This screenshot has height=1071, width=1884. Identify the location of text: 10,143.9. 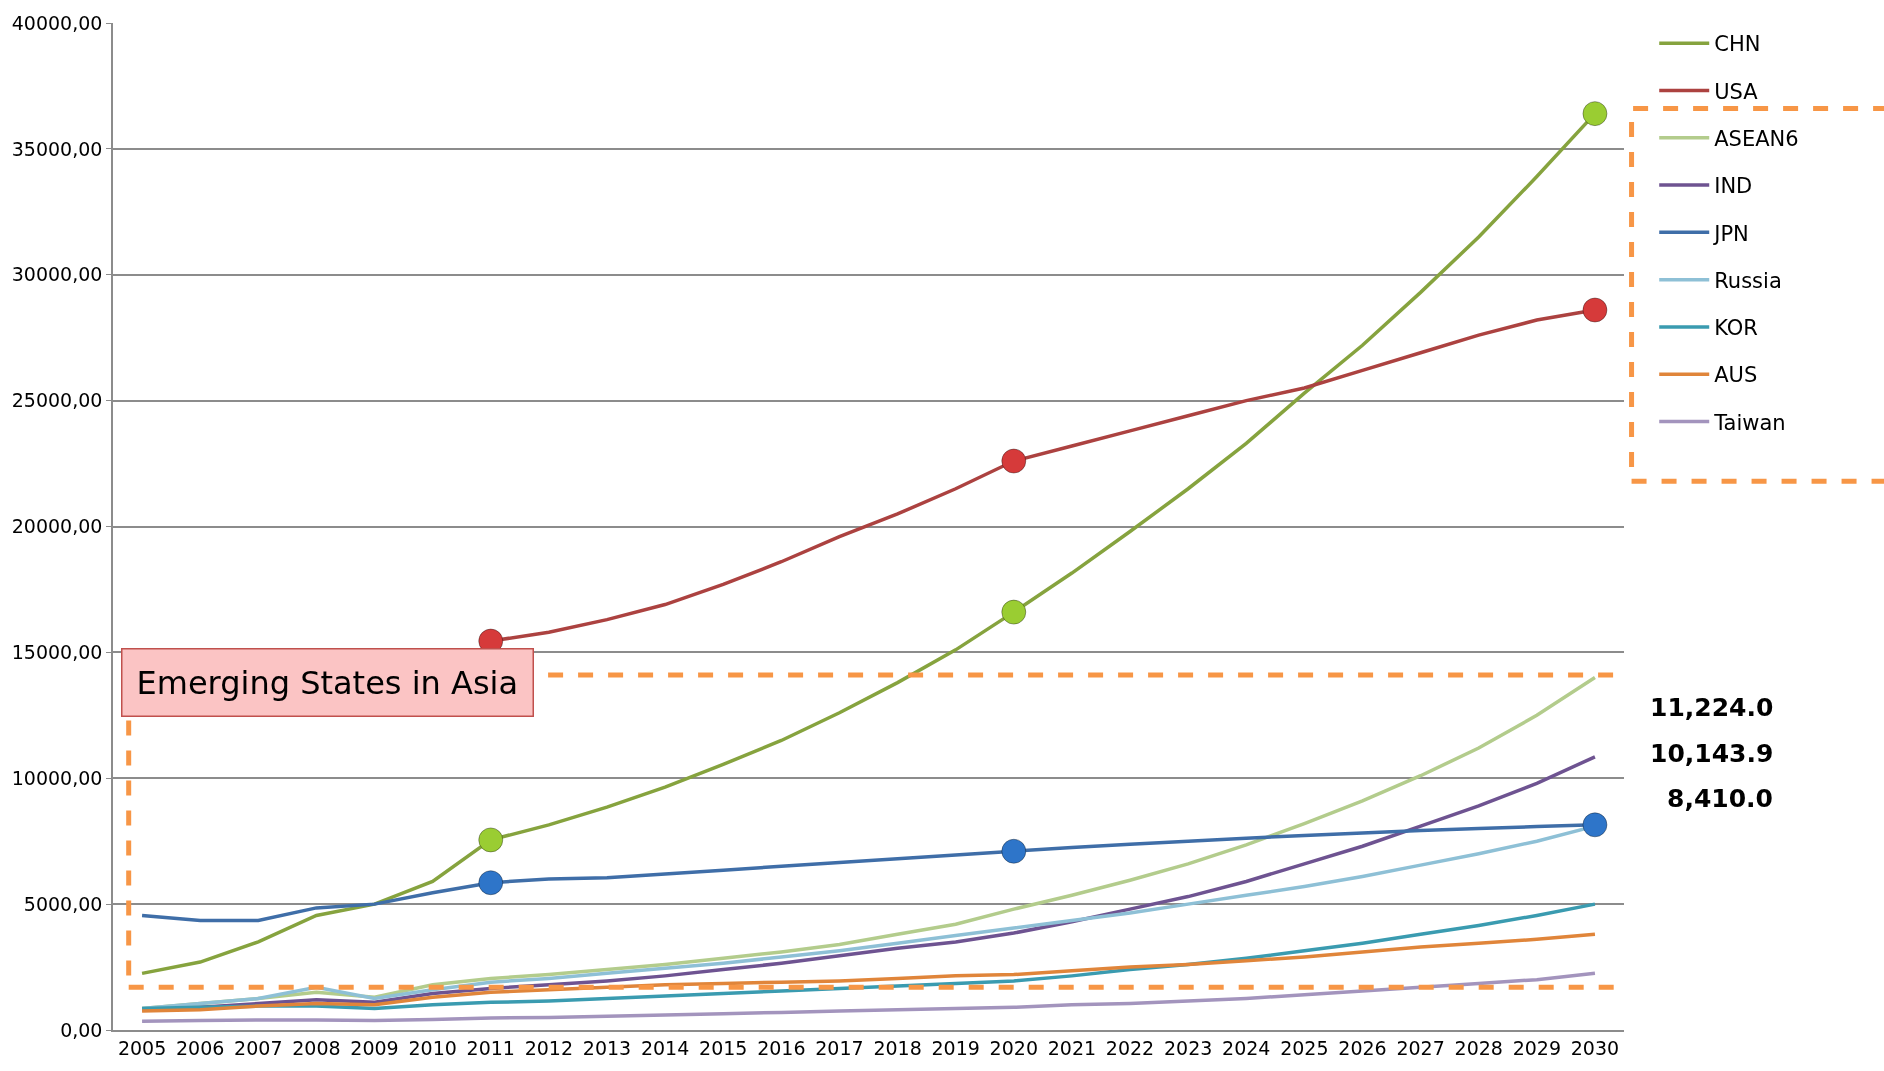
(1712, 753).